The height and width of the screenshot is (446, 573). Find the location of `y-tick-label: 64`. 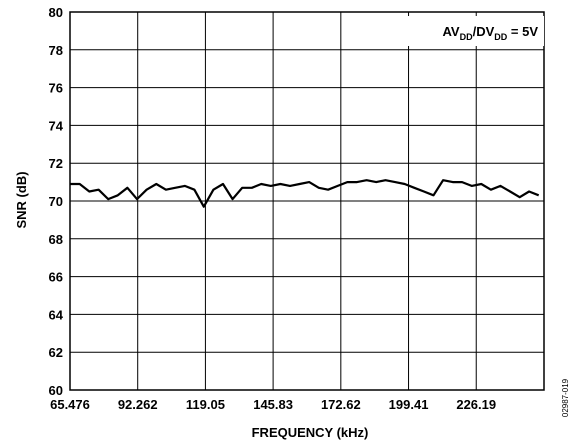

y-tick-label: 64 is located at coordinates (56, 314).